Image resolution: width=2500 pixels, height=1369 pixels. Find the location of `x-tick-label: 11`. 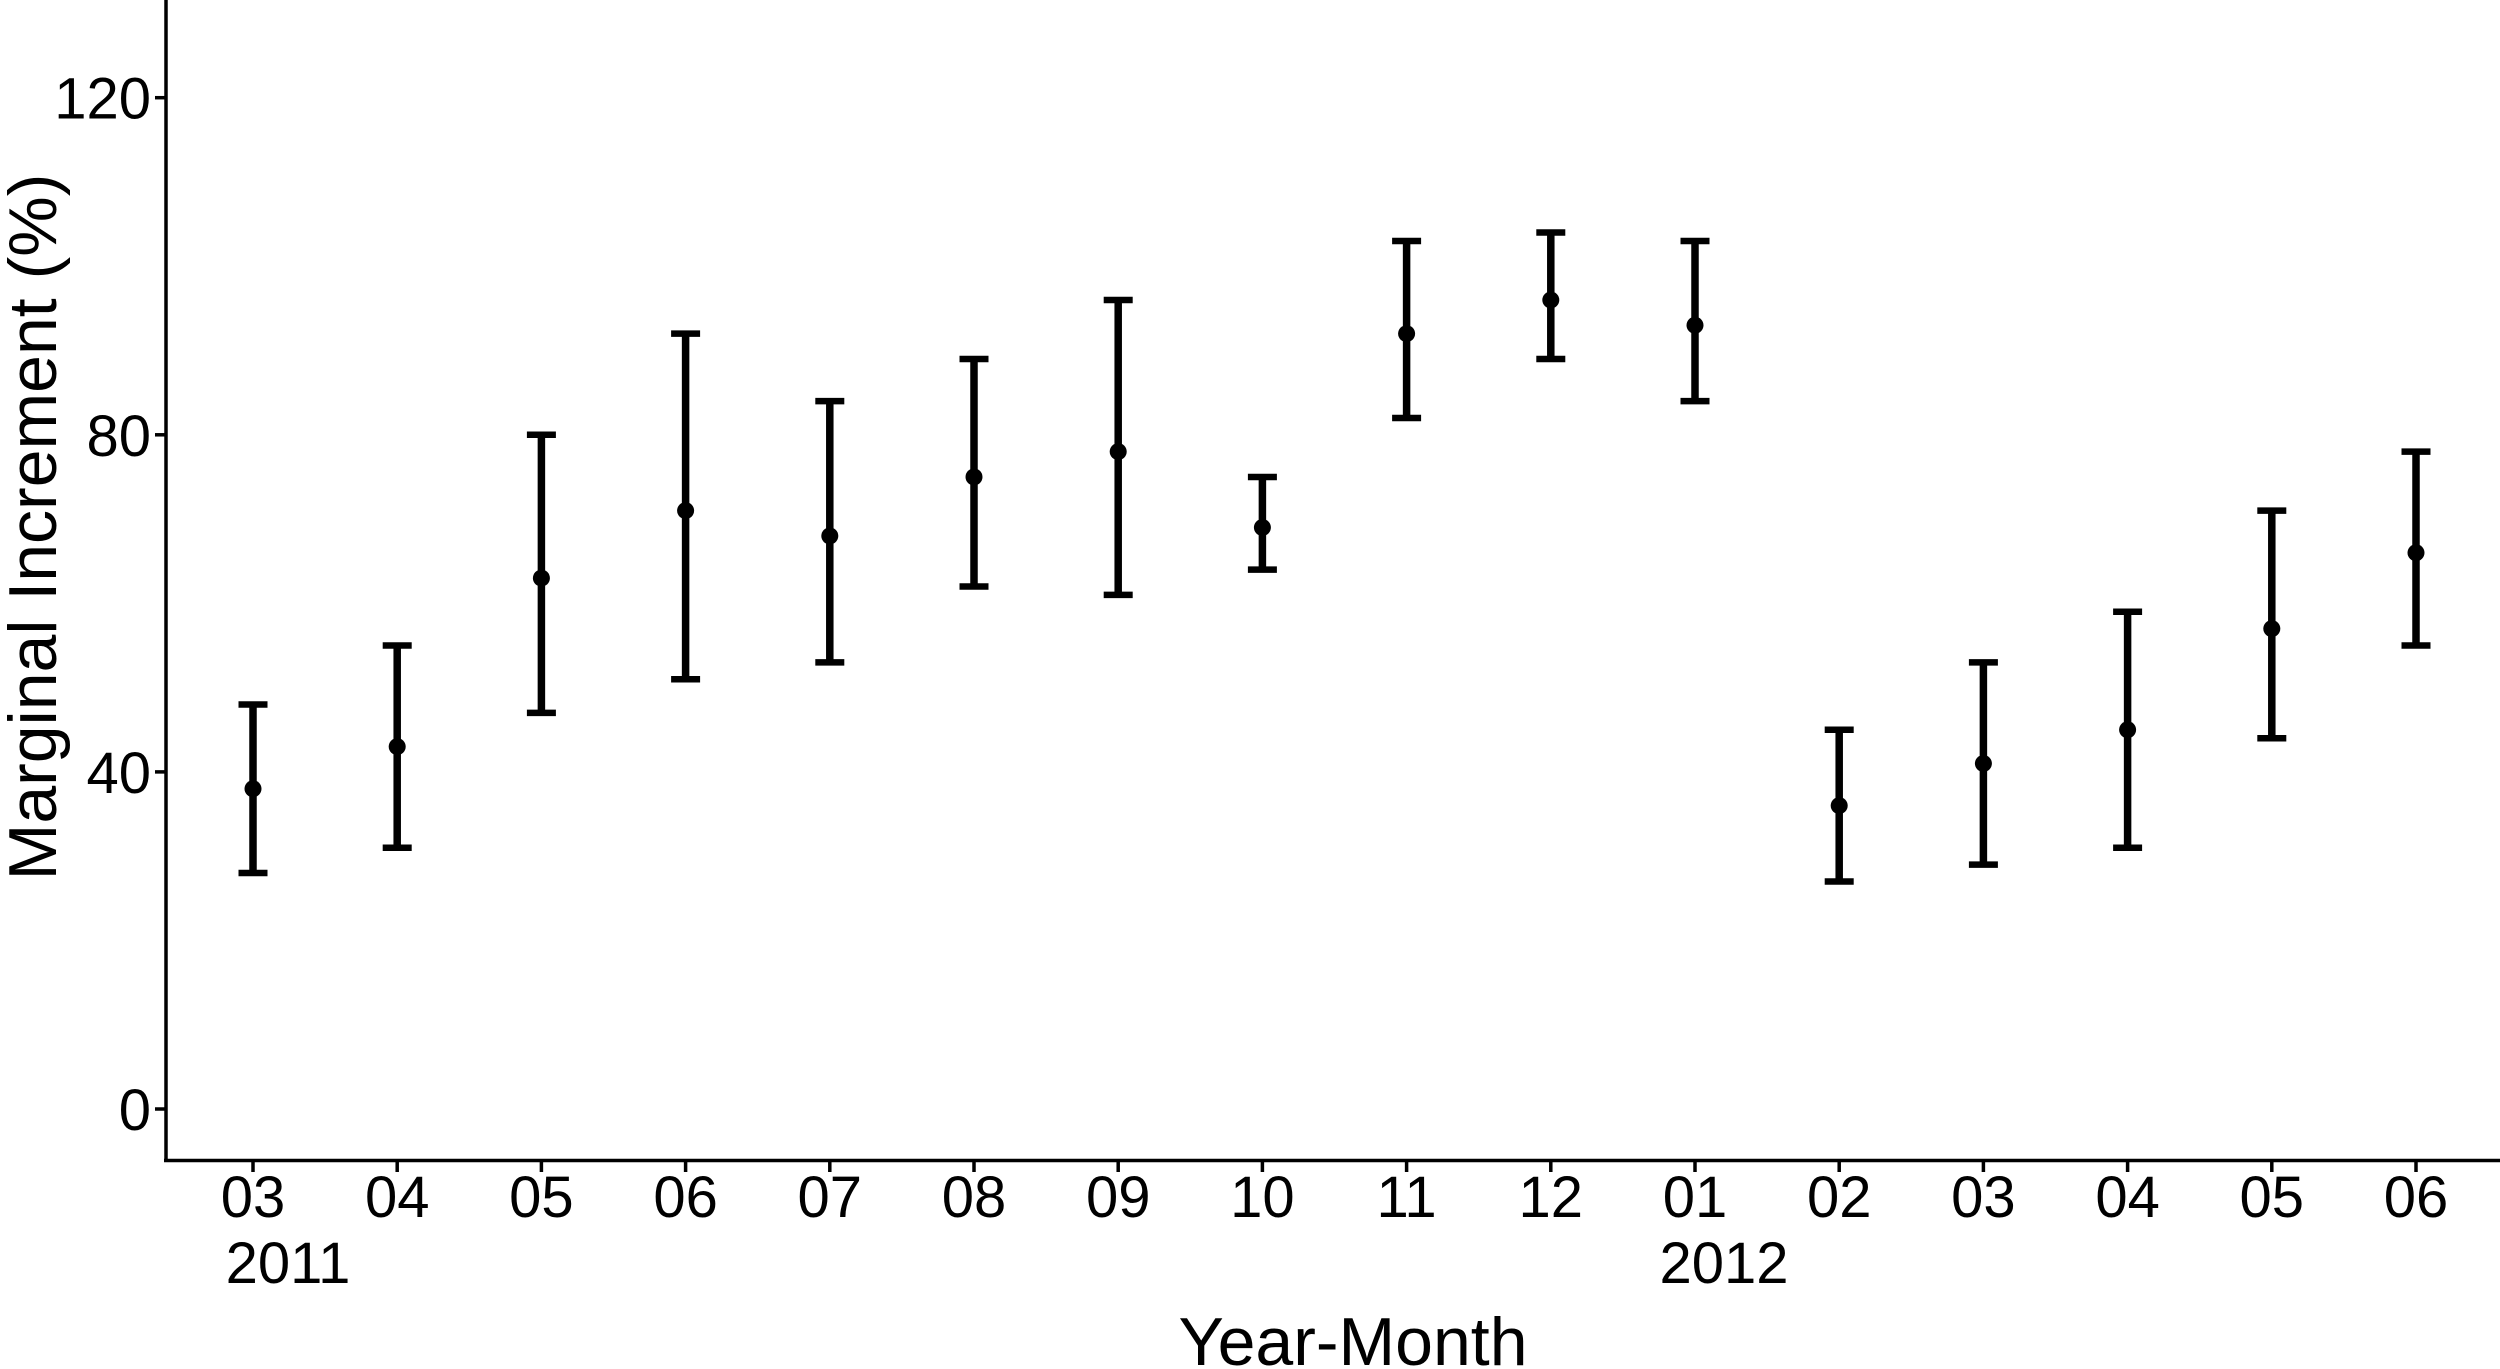

x-tick-label: 11 is located at coordinates (1406, 1197).